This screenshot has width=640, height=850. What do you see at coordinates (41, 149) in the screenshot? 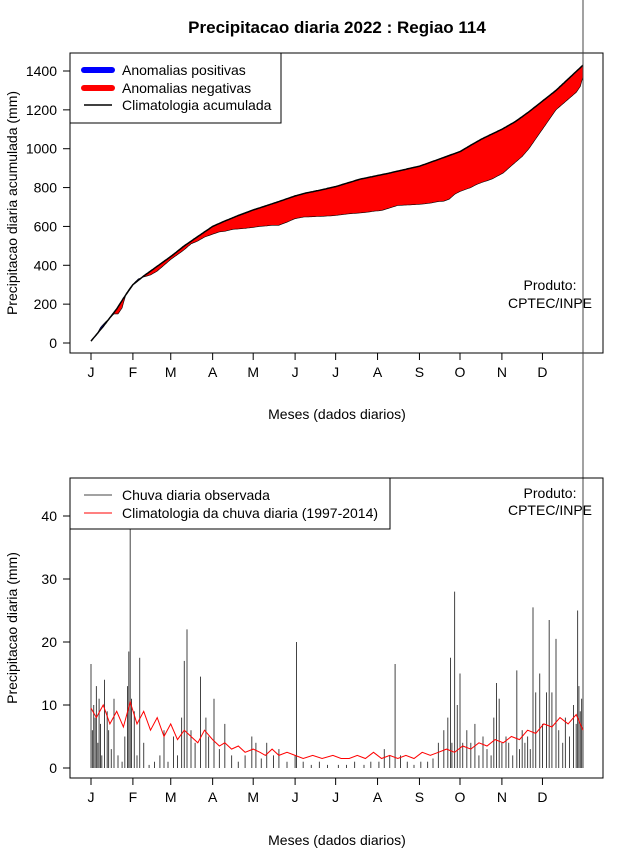
I see `y-tick-label: 1000` at bounding box center [41, 149].